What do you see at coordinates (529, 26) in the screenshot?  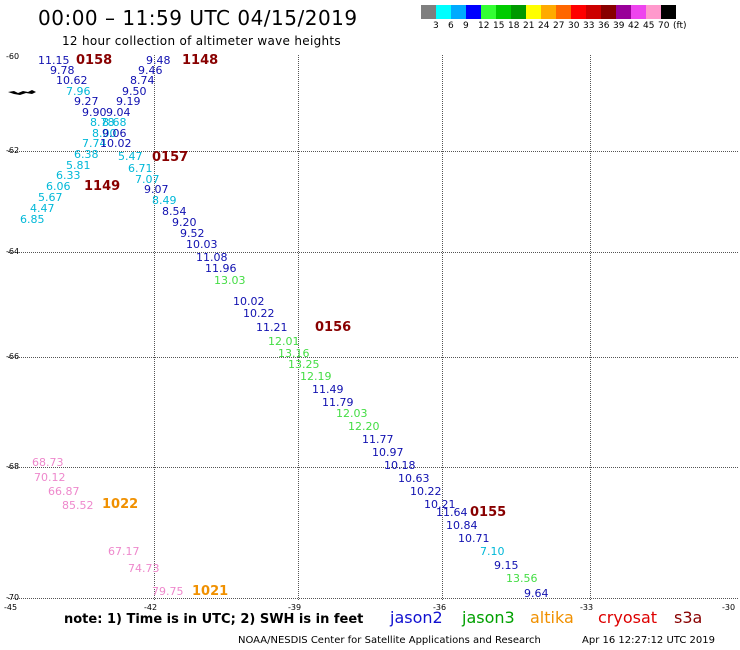 I see `scale-label: 21` at bounding box center [529, 26].